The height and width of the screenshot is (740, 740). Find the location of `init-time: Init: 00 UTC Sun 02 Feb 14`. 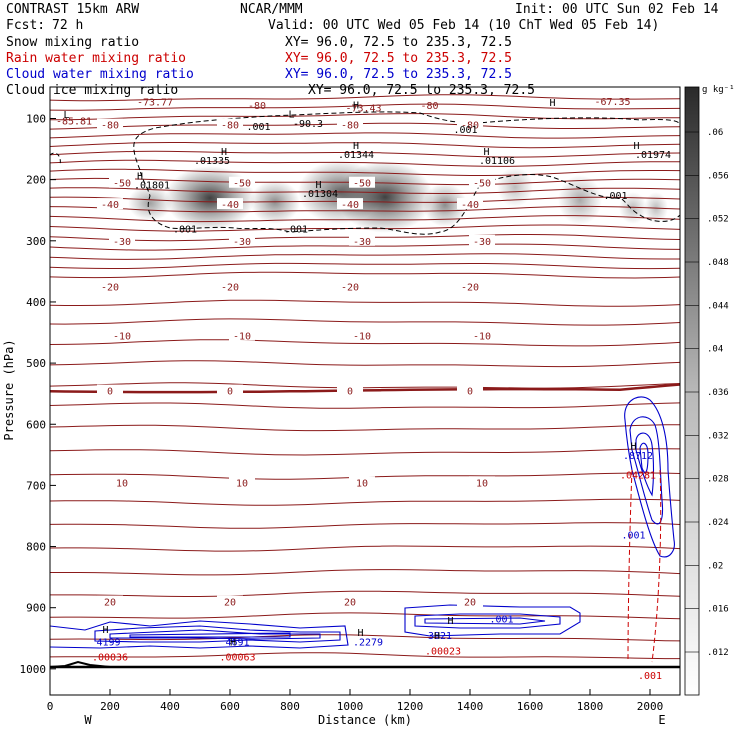

init-time: Init: 00 UTC Sun 02 Feb 14 is located at coordinates (617, 9).